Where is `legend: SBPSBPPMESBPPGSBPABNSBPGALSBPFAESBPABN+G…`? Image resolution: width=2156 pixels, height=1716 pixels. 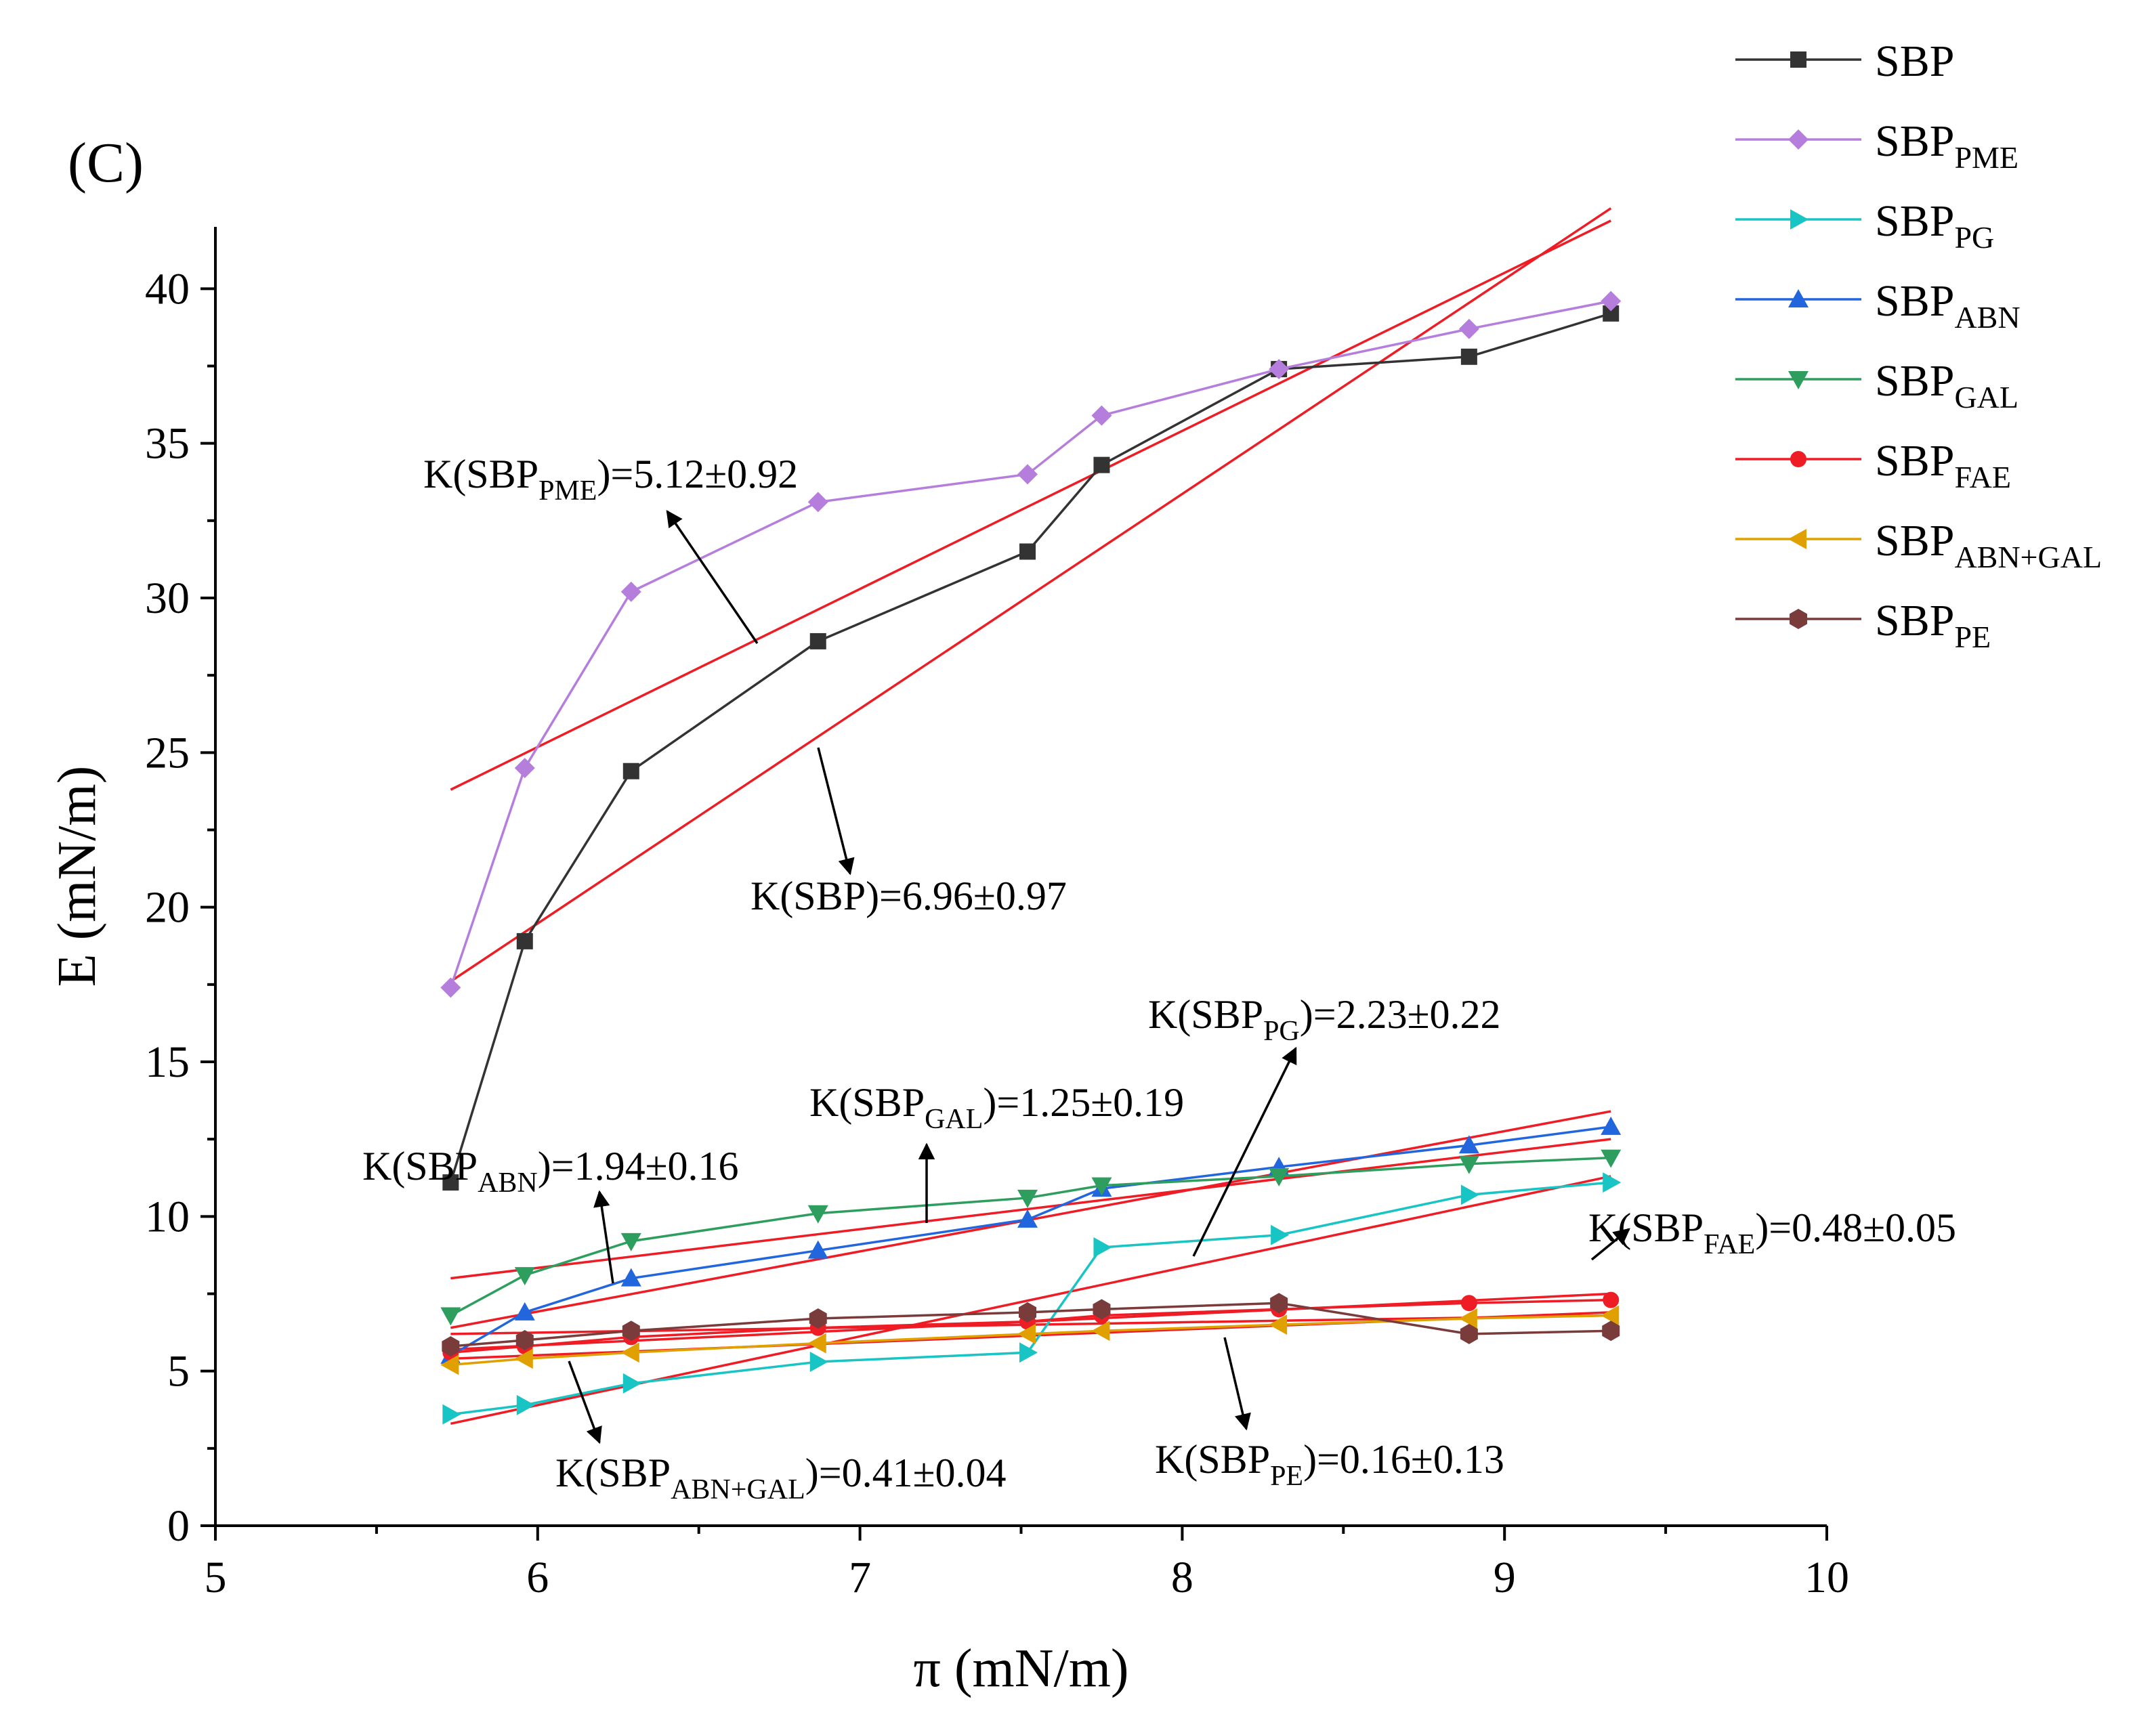
legend: SBPSBPPMESBPPGSBPABNSBPGALSBPFAESBPABN+G… is located at coordinates (1918, 345).